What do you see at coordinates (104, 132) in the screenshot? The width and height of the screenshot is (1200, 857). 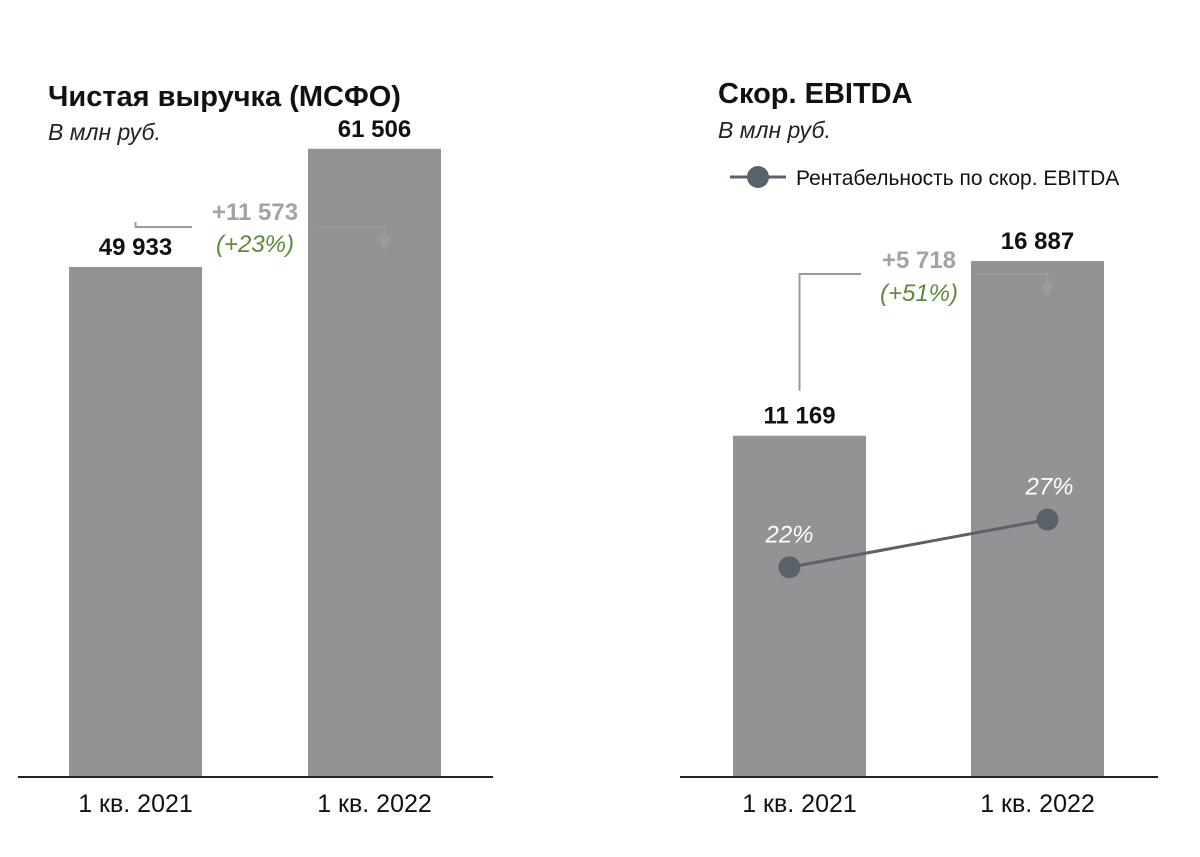 I see `revenue-chart-subtitle: В млн руб.` at bounding box center [104, 132].